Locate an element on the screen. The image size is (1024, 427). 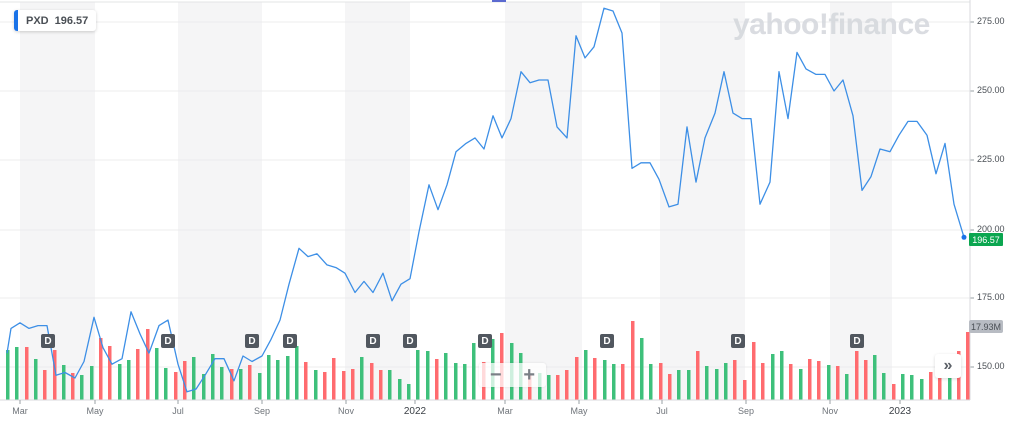
y-axis-label: 225.00 is located at coordinates (991, 159).